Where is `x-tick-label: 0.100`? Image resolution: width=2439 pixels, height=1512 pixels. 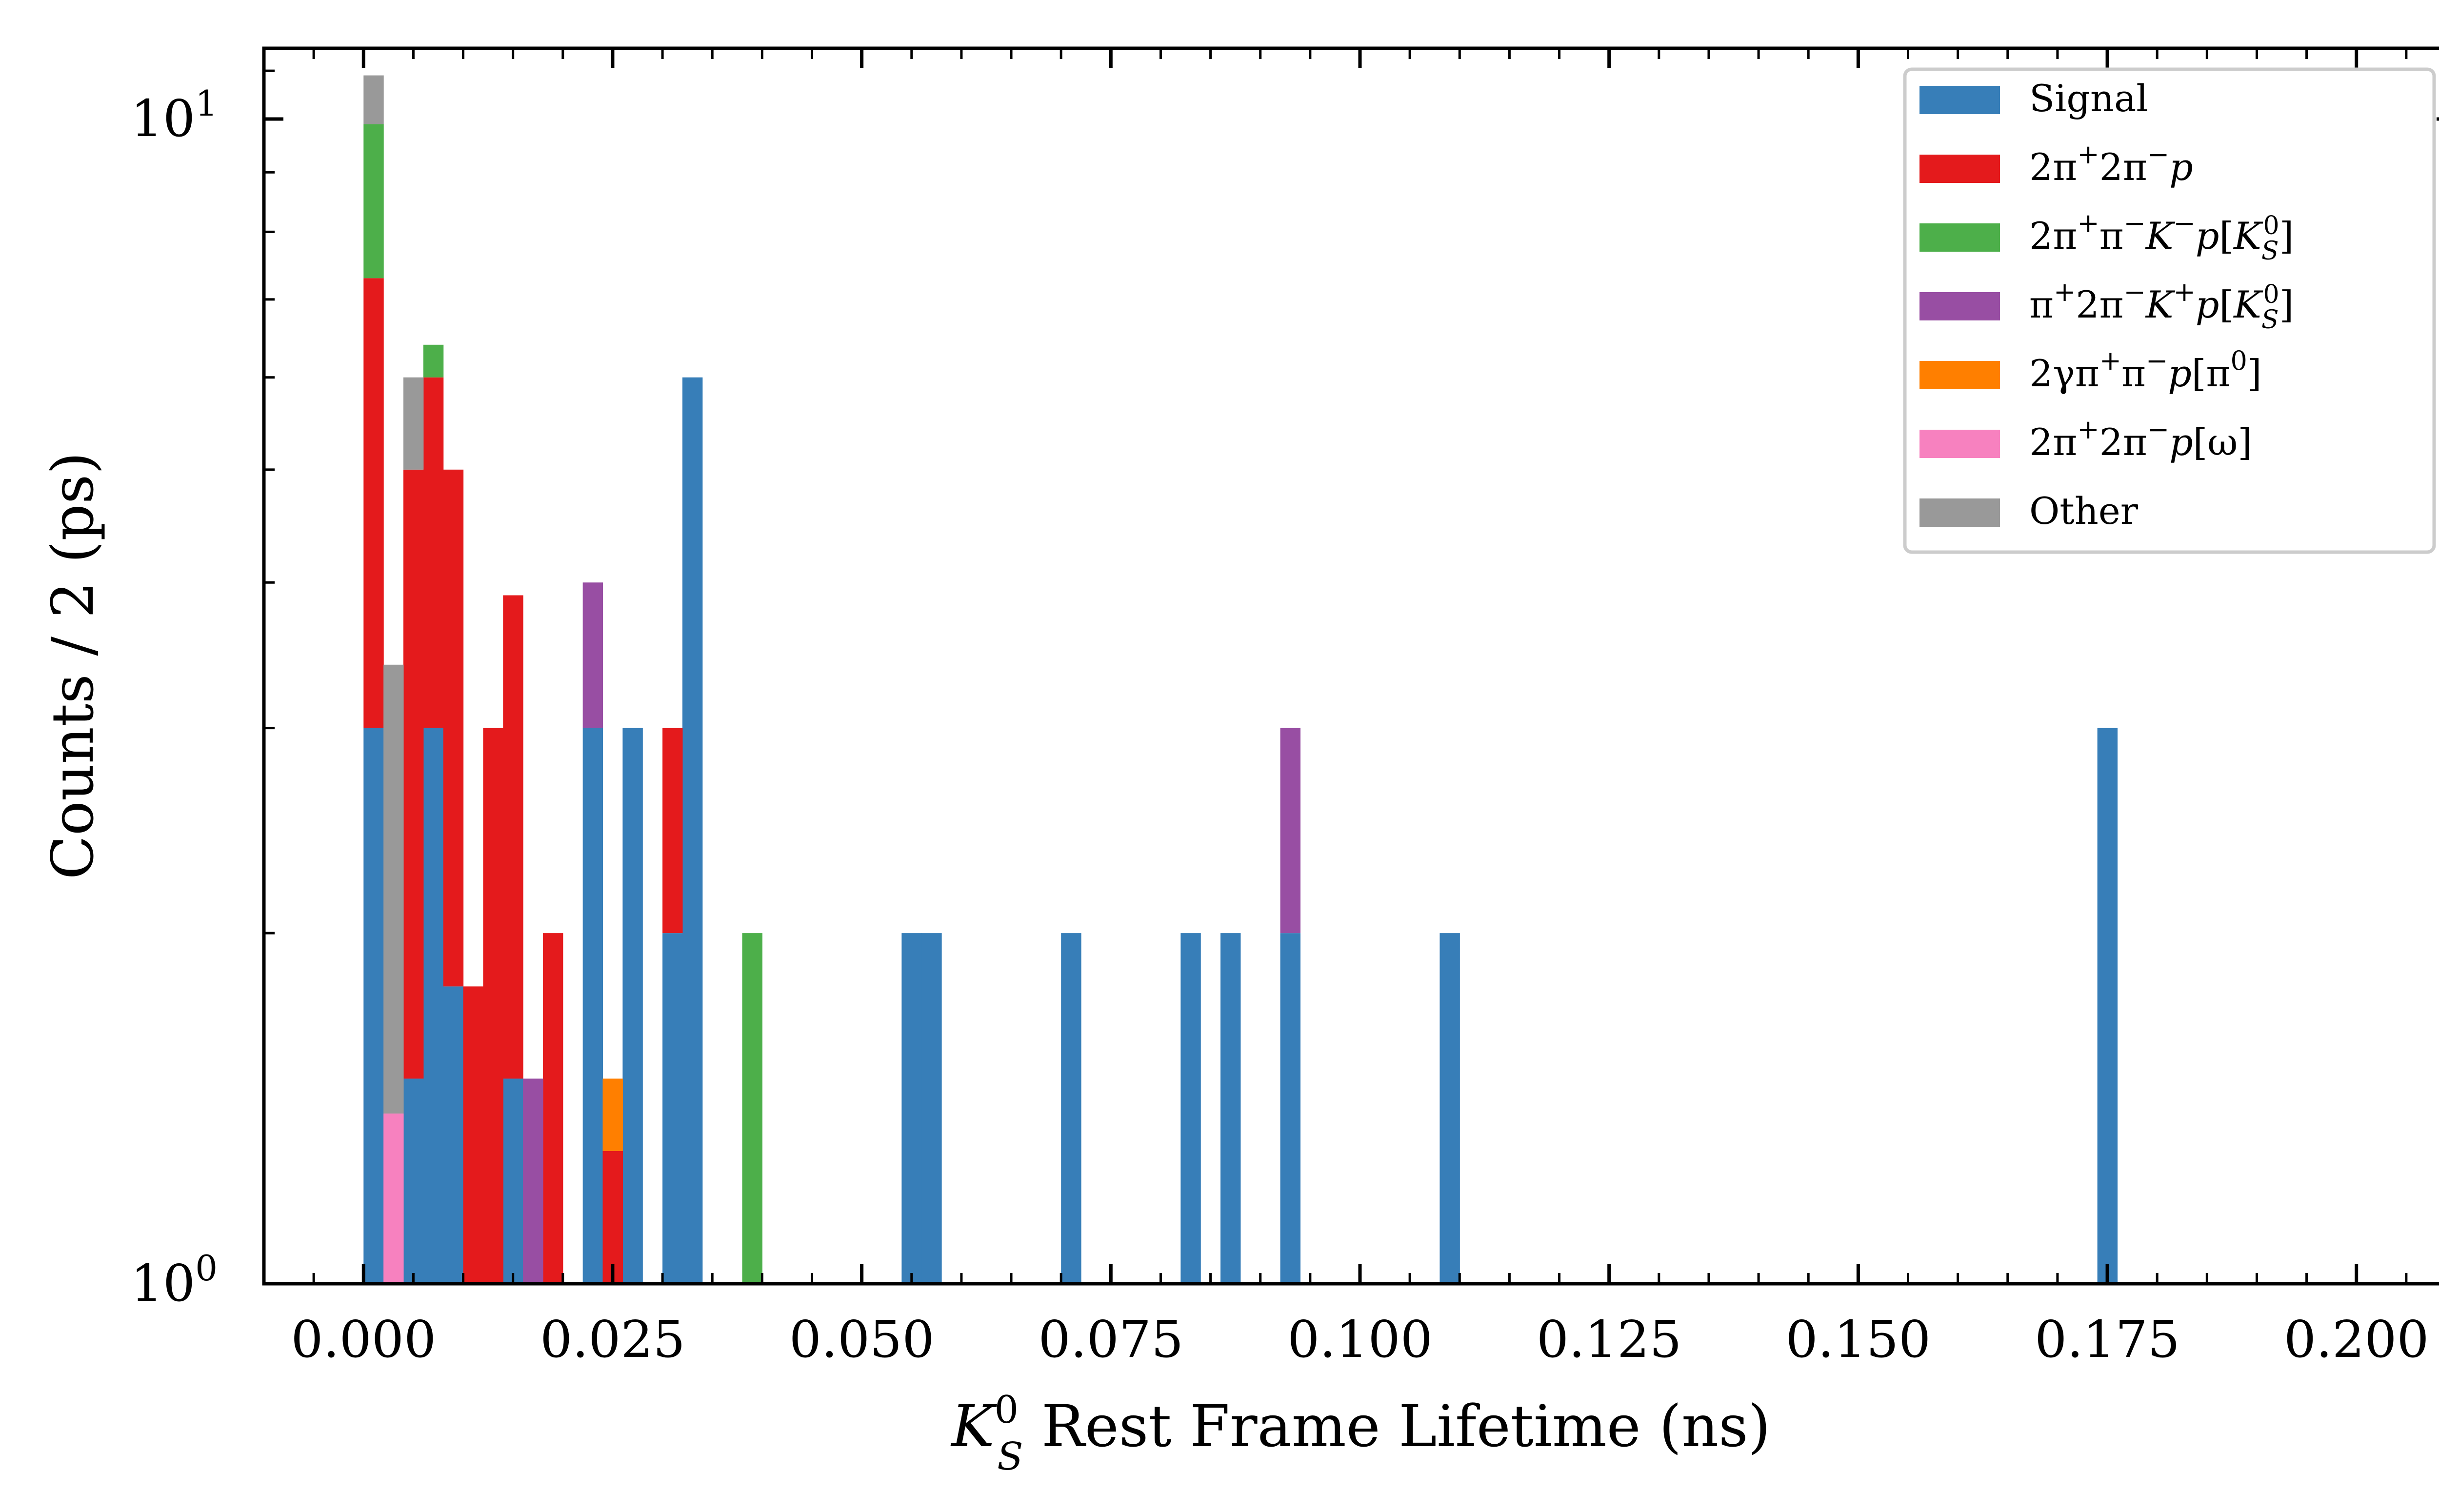 x-tick-label: 0.100 is located at coordinates (1360, 1339).